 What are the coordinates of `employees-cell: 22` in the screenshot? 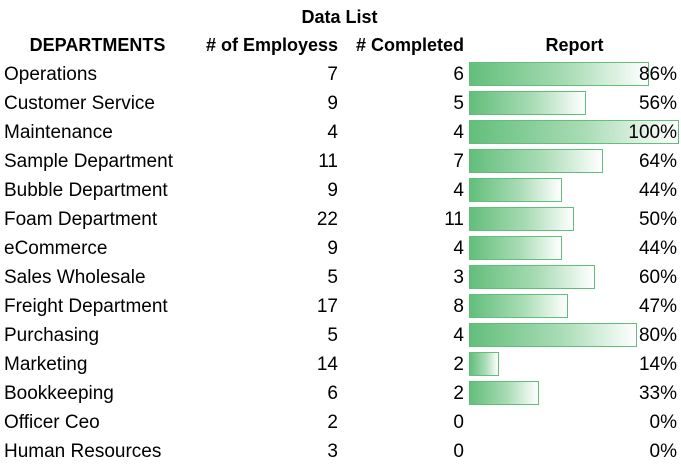 It's located at (327, 219).